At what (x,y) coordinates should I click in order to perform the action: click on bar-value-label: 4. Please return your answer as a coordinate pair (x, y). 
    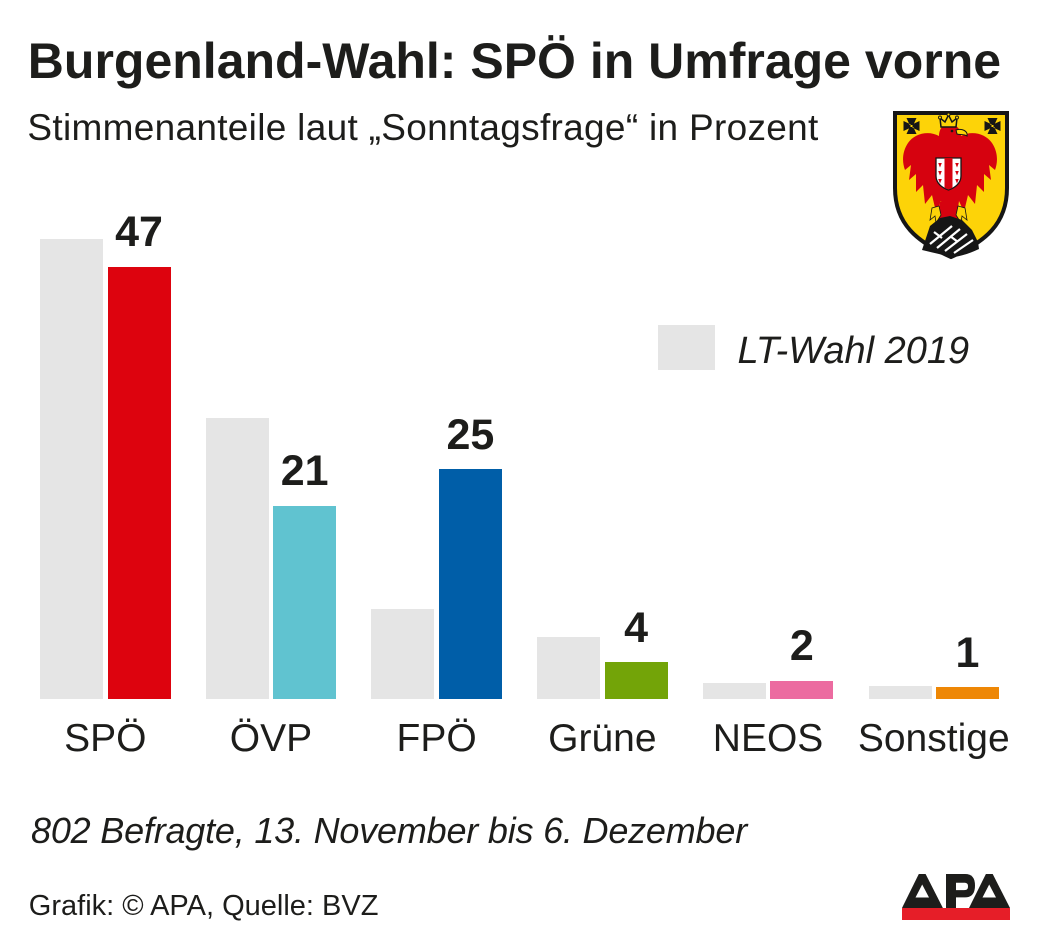
    Looking at the image, I should click on (636, 627).